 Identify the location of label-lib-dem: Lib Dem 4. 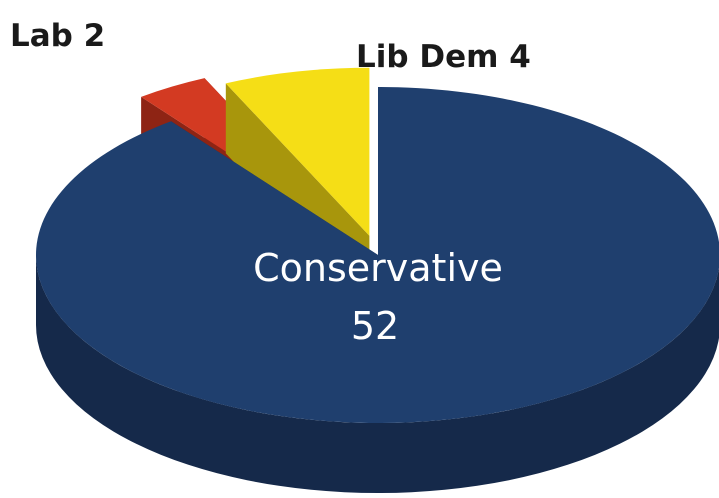
(443, 57).